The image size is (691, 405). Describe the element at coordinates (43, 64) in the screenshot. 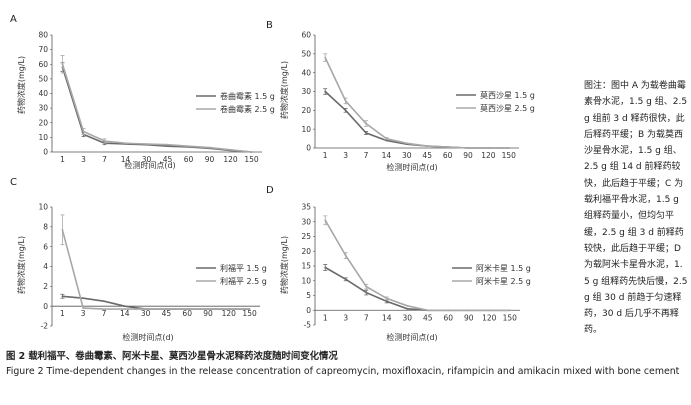

I see `y-tick-label: 60` at that location.